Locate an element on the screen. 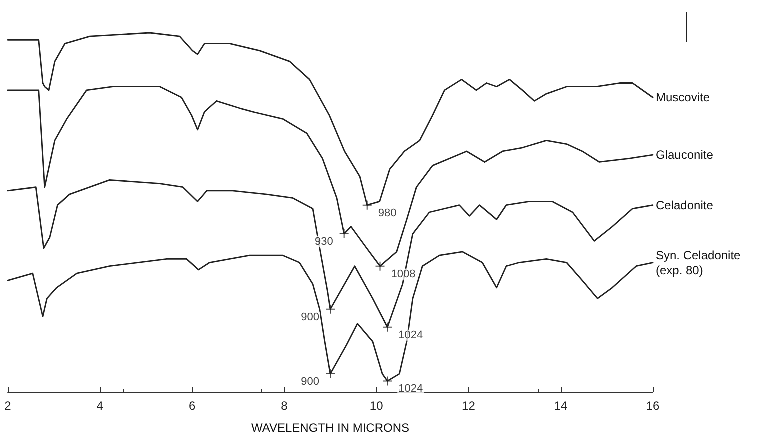 The height and width of the screenshot is (440, 763). x-tick-label: 6 is located at coordinates (192, 406).